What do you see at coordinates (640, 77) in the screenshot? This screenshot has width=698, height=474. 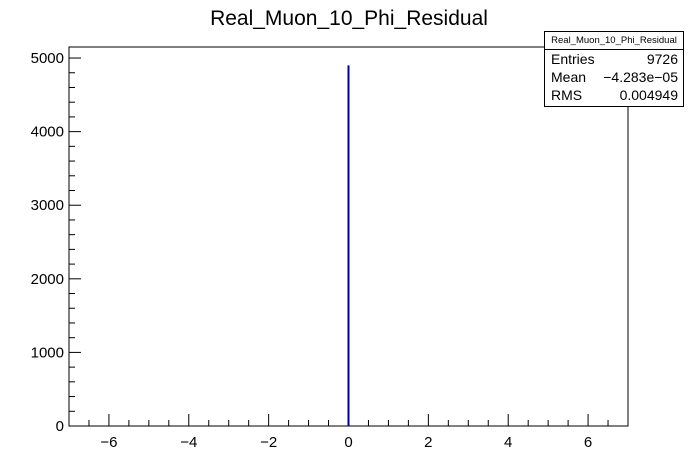 I see `stats-value: −4.283e−05` at bounding box center [640, 77].